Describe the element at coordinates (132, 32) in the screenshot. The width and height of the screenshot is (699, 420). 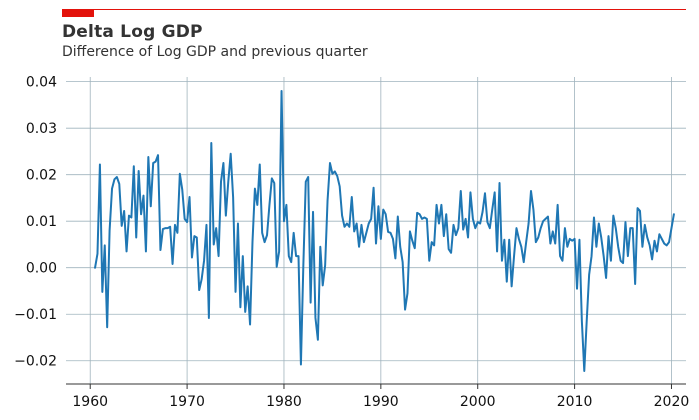
I see `chart-title: Delta Log GDP` at that location.